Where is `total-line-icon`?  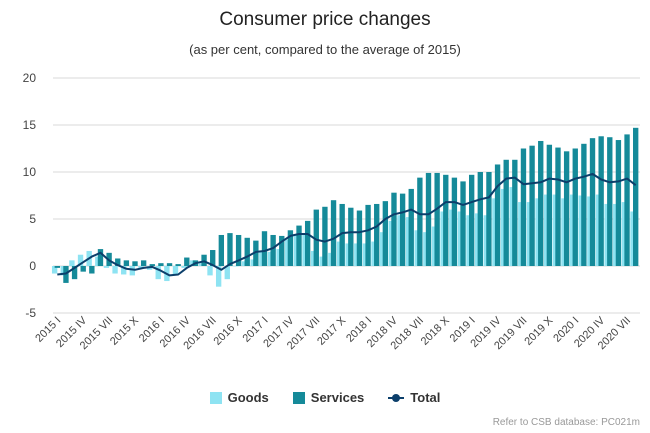
total-line-icon is located at coordinates (396, 397).